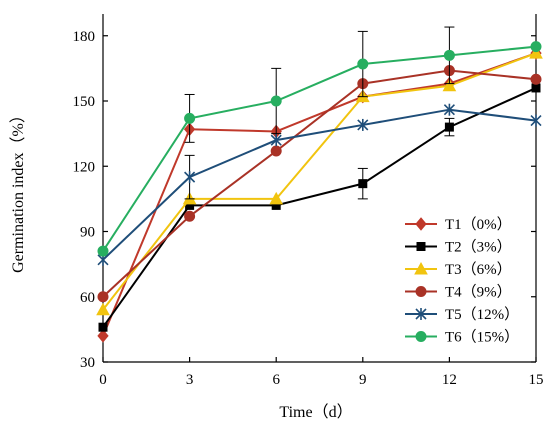  I want to click on legend-label: T1（0%）, so click(478, 224).